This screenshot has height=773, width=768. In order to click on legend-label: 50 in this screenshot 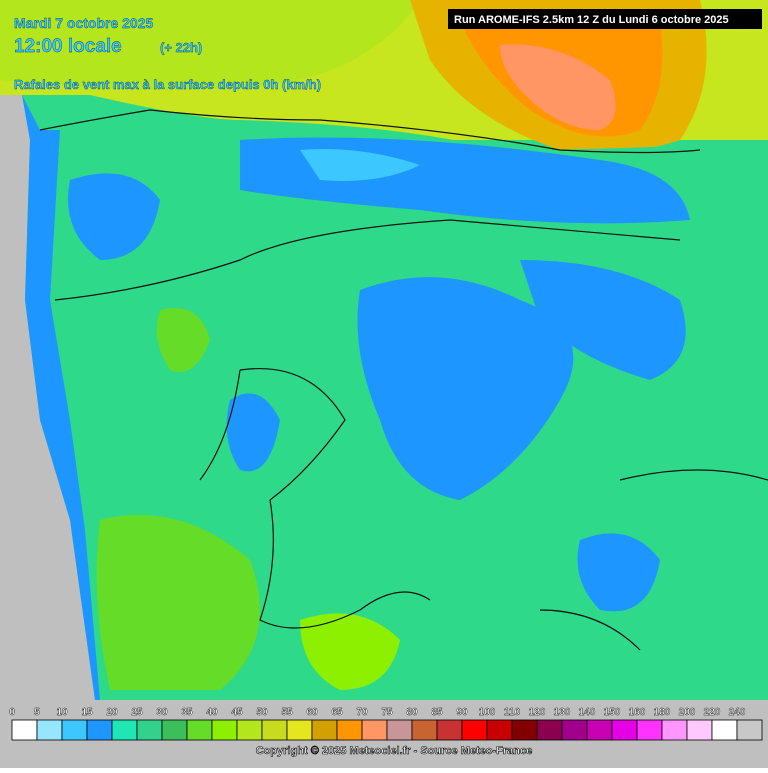, I will do `click(262, 712)`.